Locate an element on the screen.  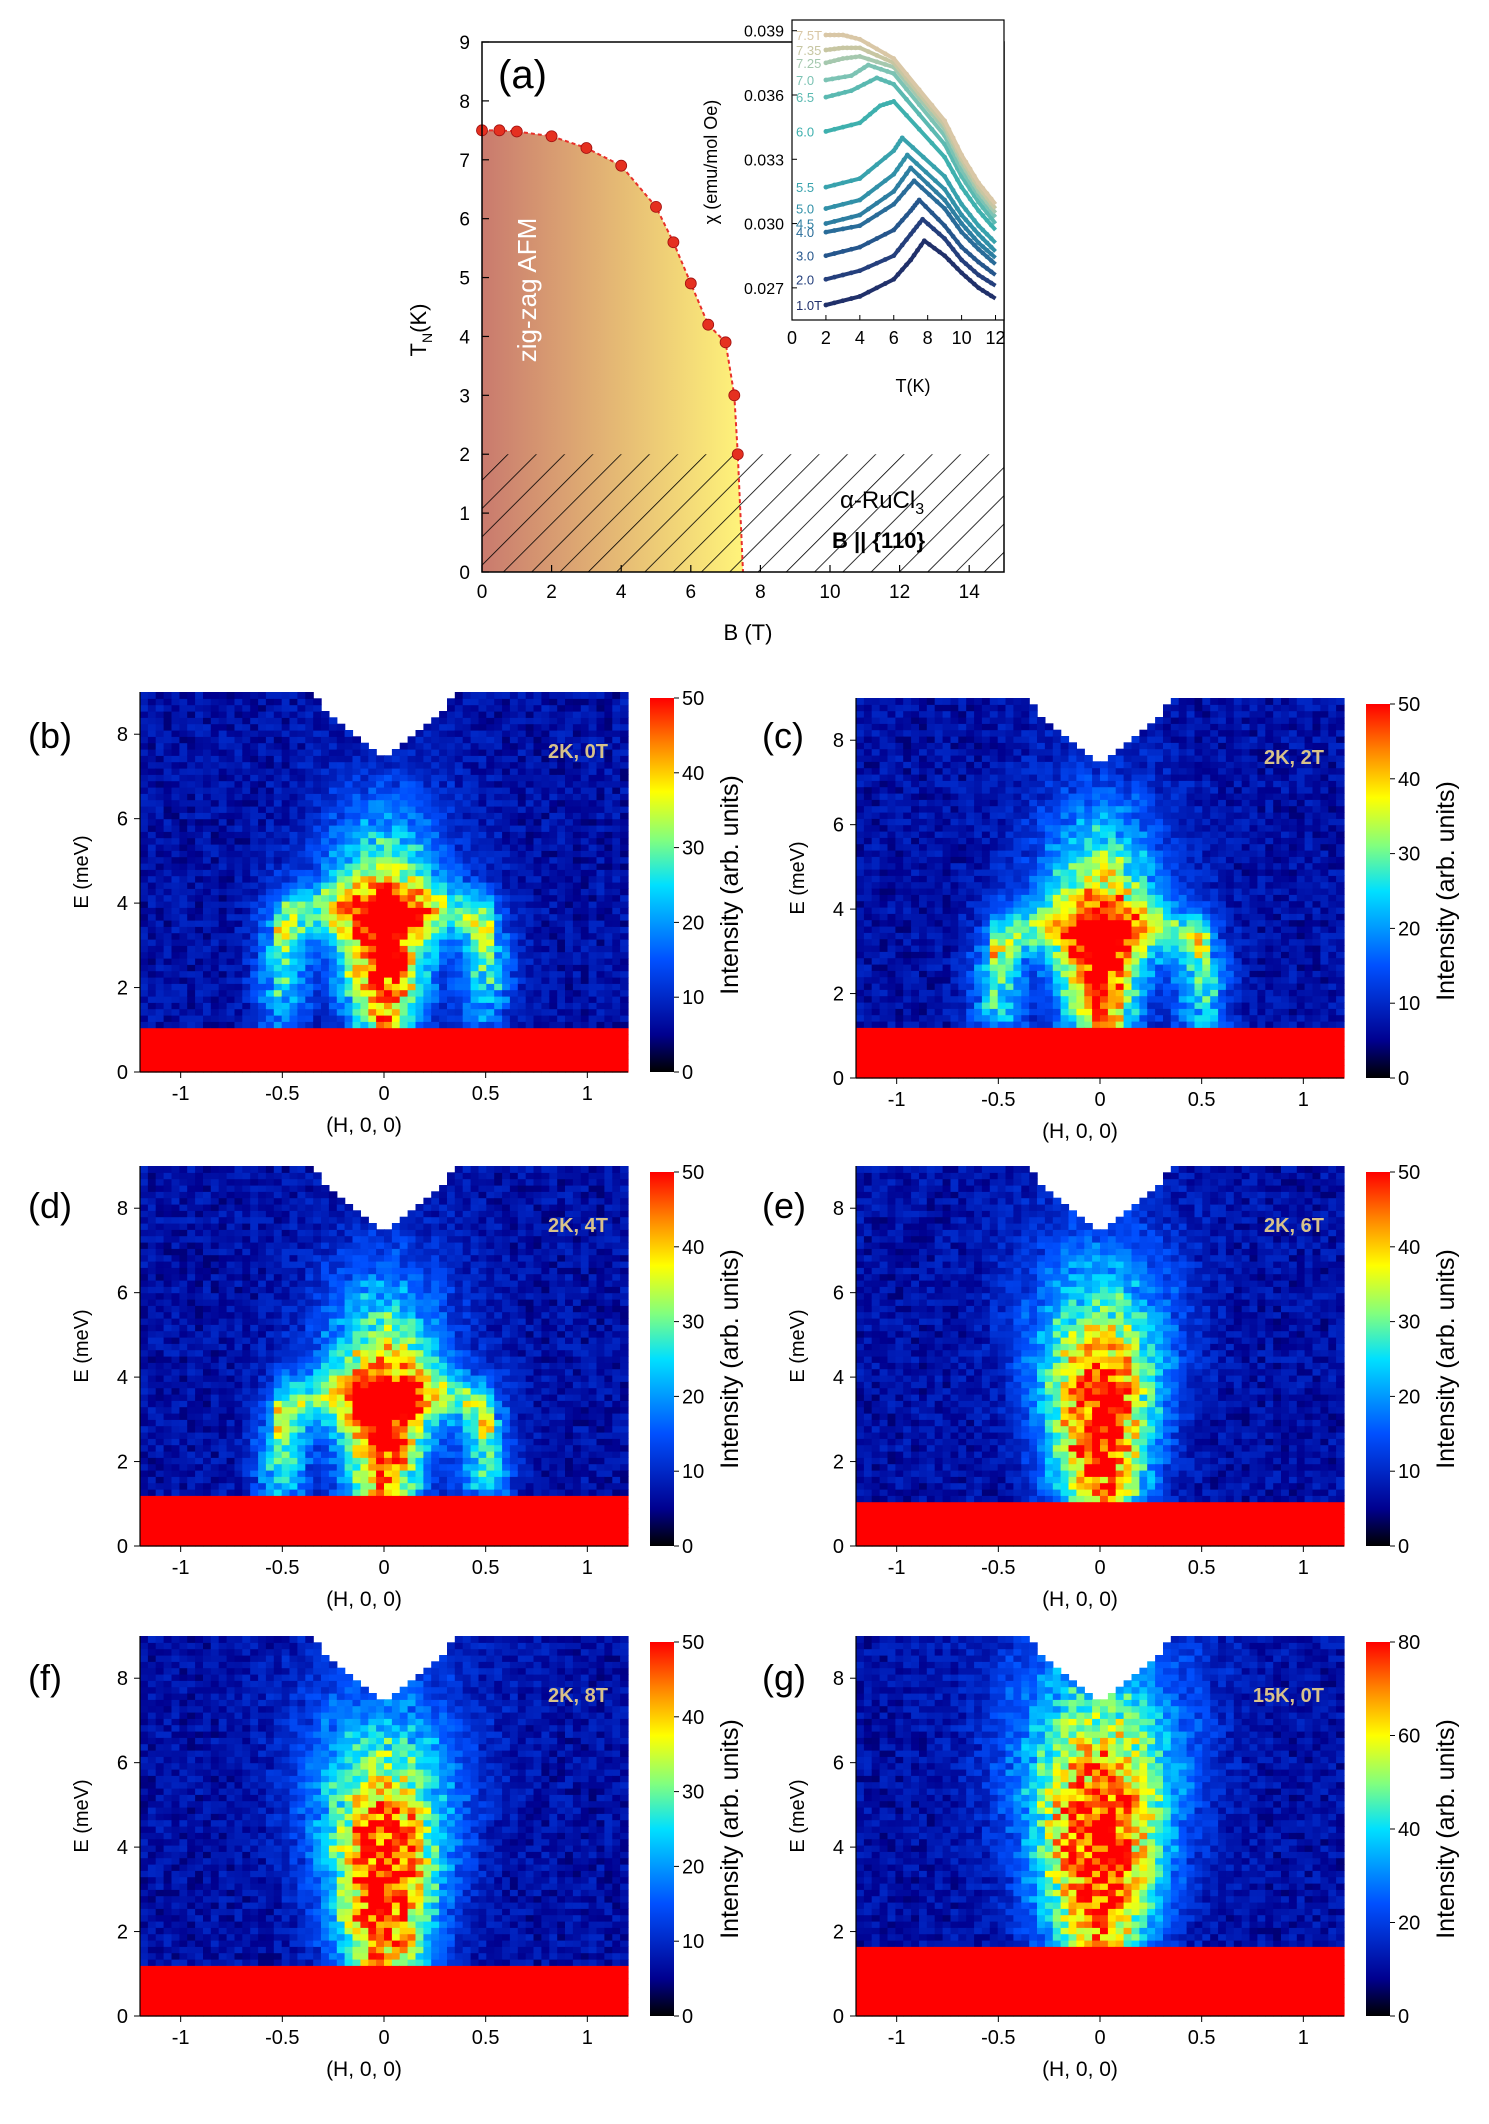
phase-point is located at coordinates (734, 395).